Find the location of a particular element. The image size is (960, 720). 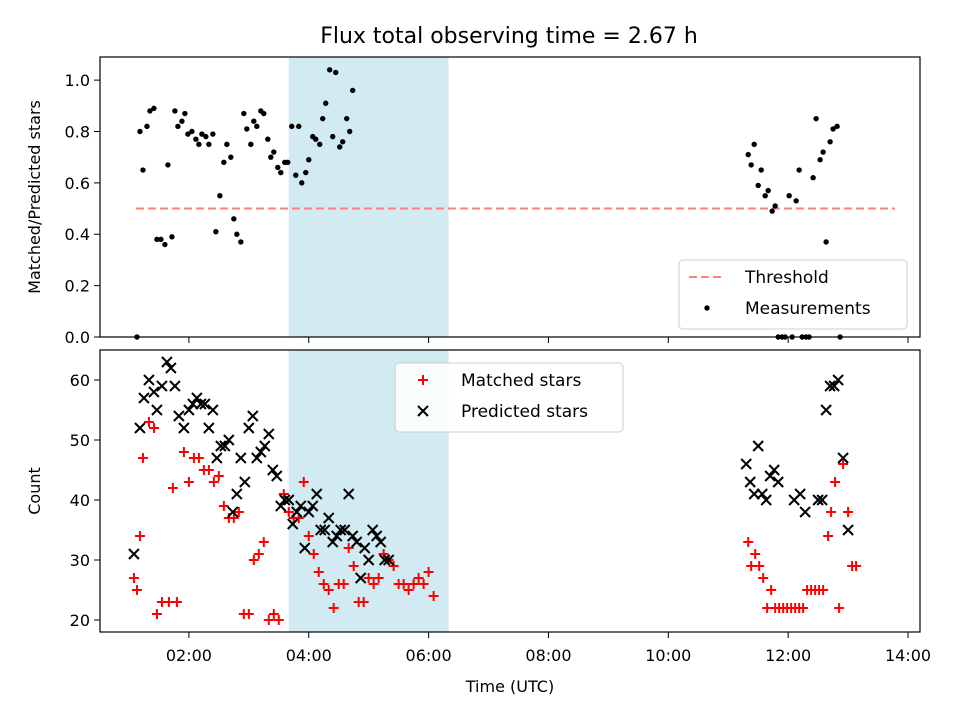

x-tick-label: 10:00 is located at coordinates (668, 655).